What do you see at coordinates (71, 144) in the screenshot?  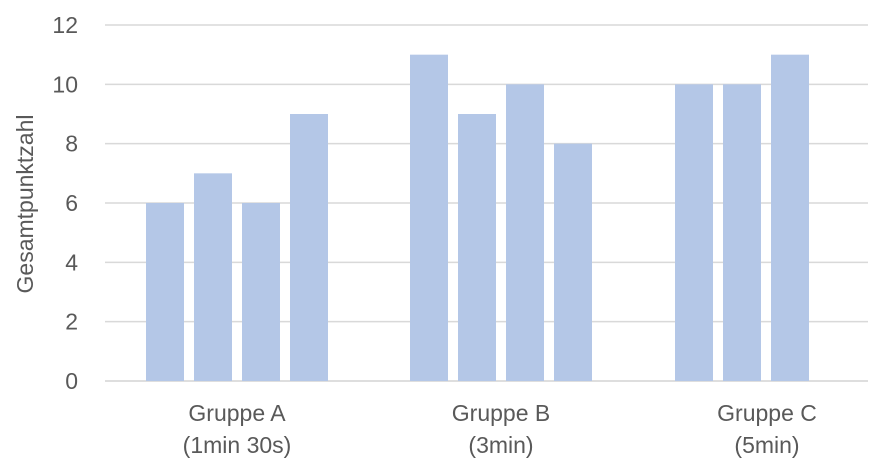 I see `y-tick-label: 8` at bounding box center [71, 144].